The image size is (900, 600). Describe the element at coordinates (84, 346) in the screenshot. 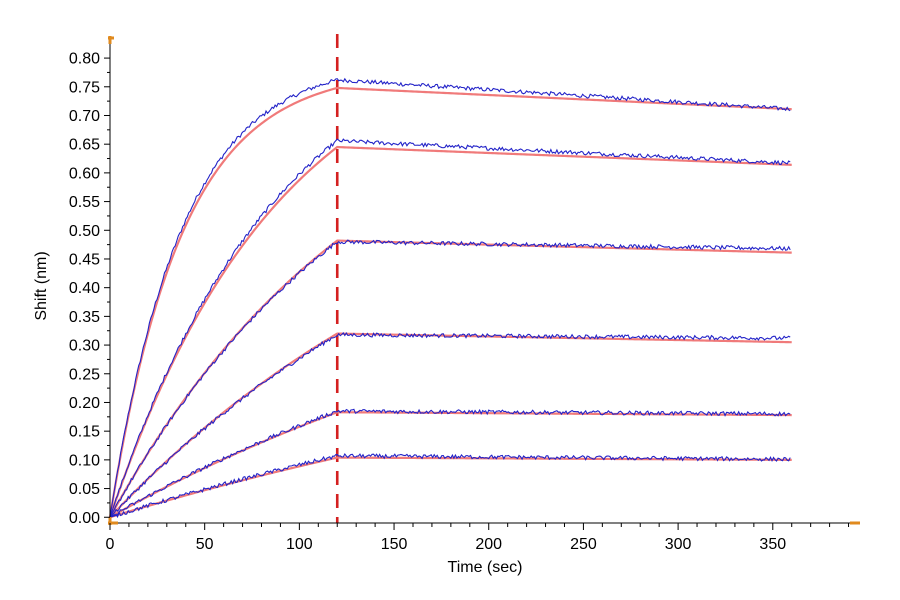

I see `y-tick-label: 0.30` at that location.